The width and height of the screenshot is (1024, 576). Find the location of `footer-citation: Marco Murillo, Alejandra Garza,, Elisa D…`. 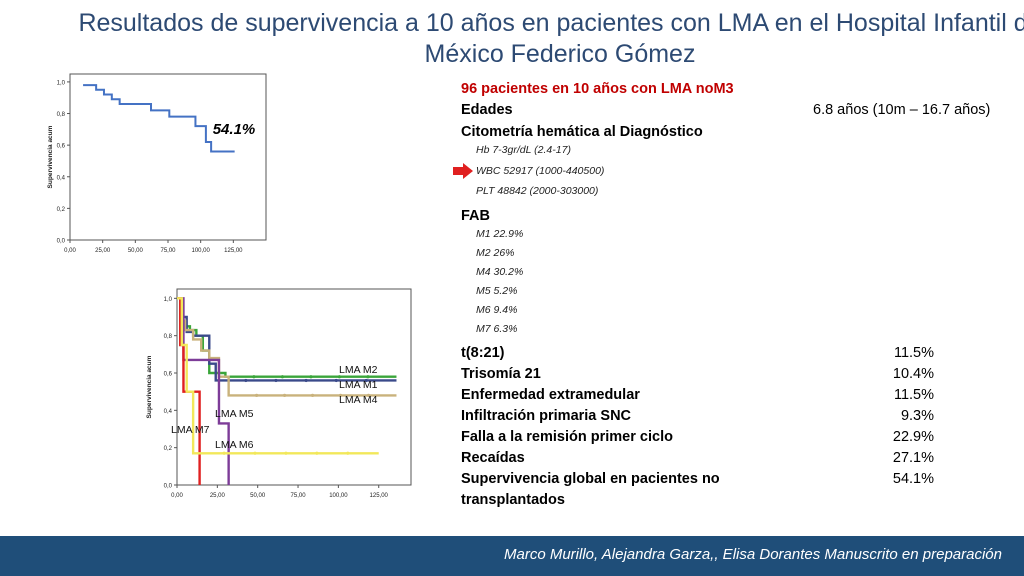

footer-citation: Marco Murillo, Alejandra Garza,, Elisa D… is located at coordinates (753, 554).